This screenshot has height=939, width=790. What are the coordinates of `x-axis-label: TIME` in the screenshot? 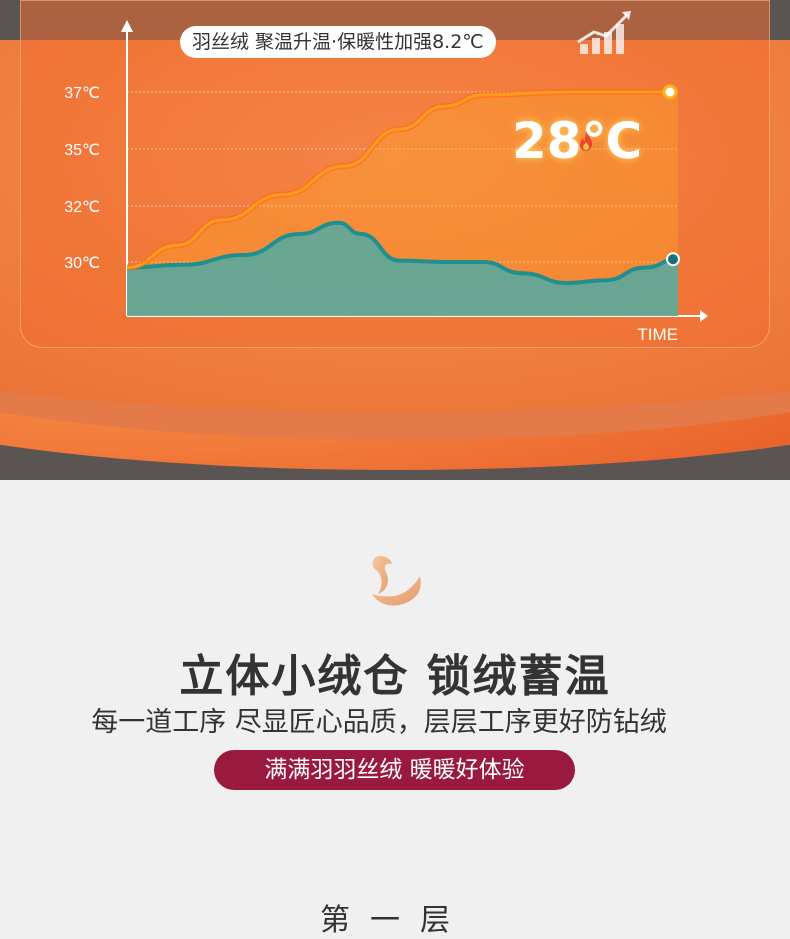 It's located at (657, 334).